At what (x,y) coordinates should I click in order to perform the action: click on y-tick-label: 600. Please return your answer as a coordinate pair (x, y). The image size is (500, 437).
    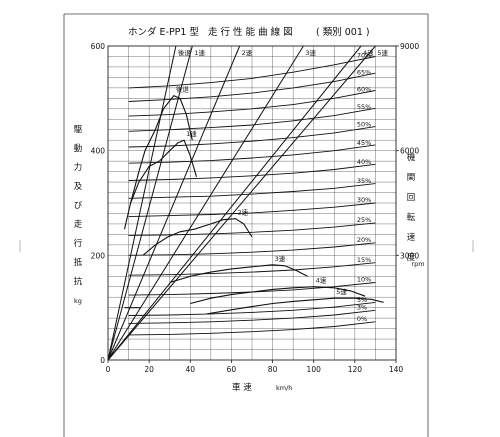
    Looking at the image, I should click on (98, 46).